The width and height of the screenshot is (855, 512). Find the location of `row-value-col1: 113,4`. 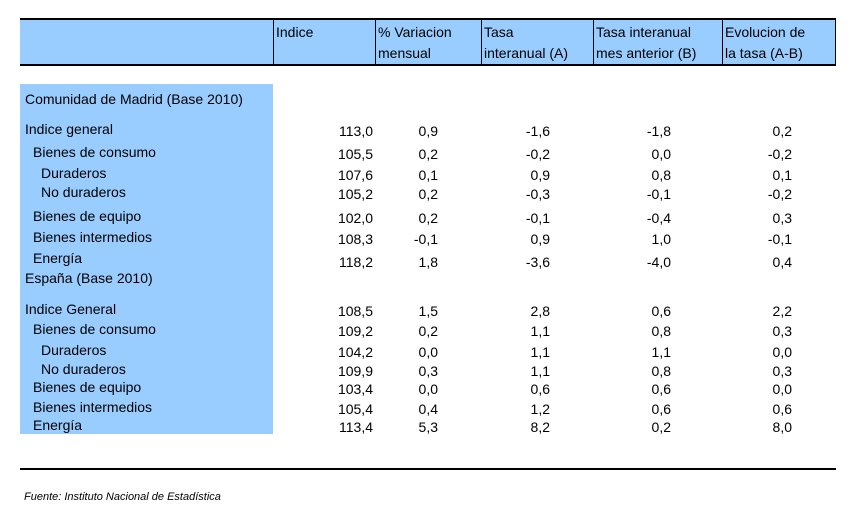

row-value-col1: 113,4 is located at coordinates (356, 427).